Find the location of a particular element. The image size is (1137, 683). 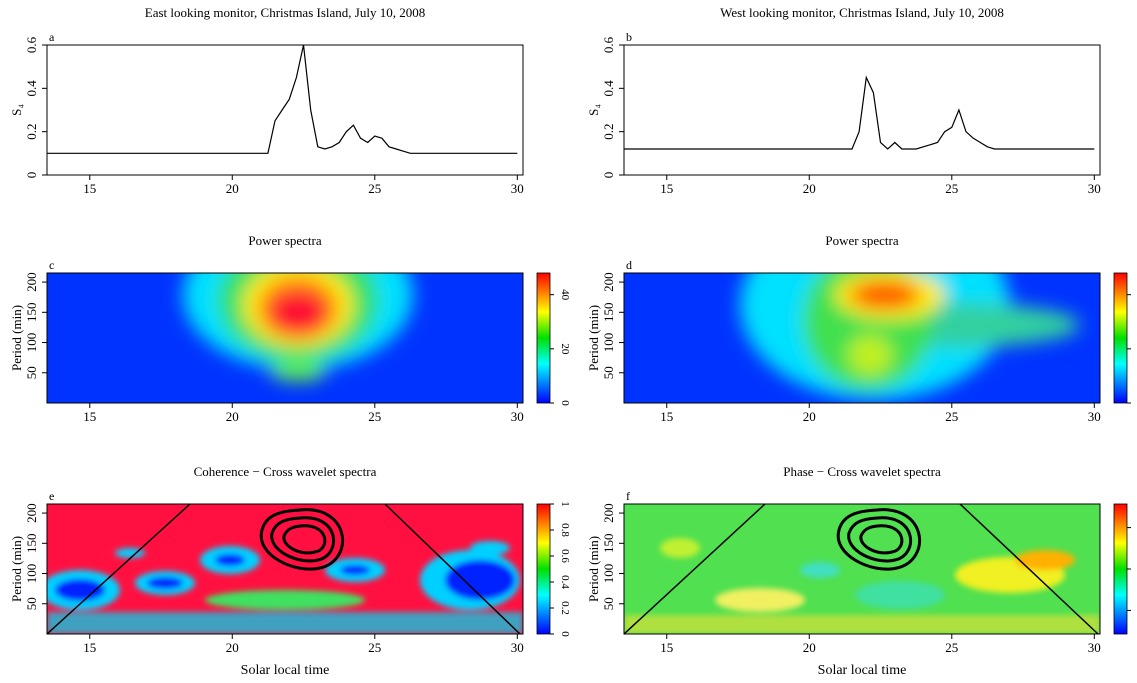

colorbar-tick-label: 0.8 is located at coordinates (565, 530).